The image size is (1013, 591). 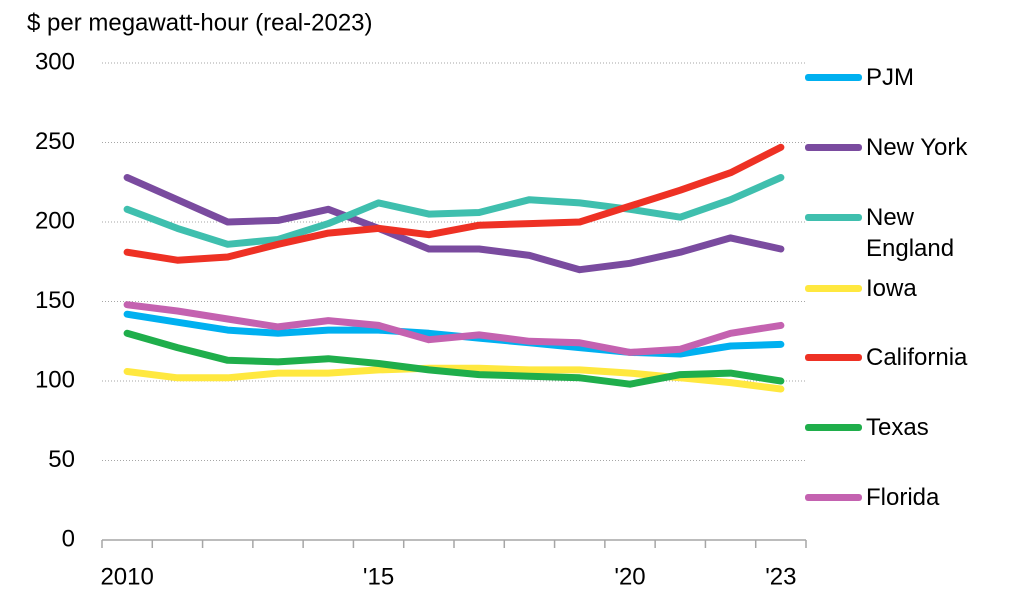 I want to click on x-tick-label: '23, so click(x=780, y=576).